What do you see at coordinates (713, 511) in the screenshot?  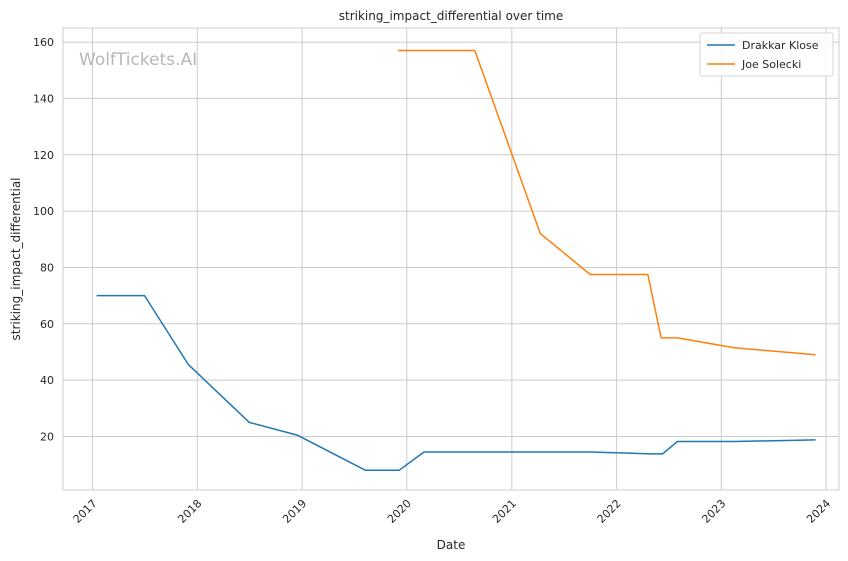 I see `x-tick-label: 2023` at bounding box center [713, 511].